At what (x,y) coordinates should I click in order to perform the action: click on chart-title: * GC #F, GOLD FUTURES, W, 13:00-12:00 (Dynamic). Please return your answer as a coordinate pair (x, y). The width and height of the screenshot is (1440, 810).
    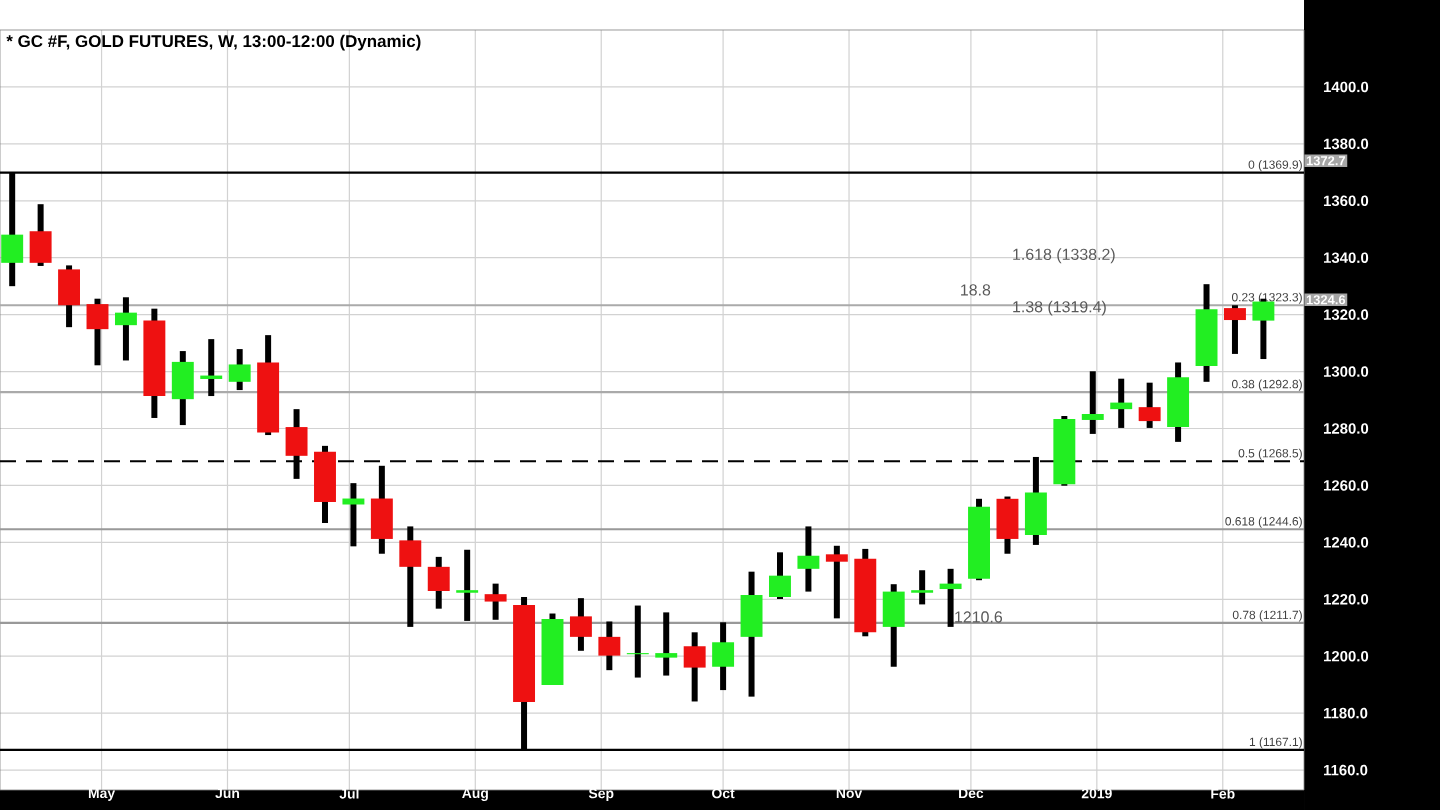
    Looking at the image, I should click on (213, 42).